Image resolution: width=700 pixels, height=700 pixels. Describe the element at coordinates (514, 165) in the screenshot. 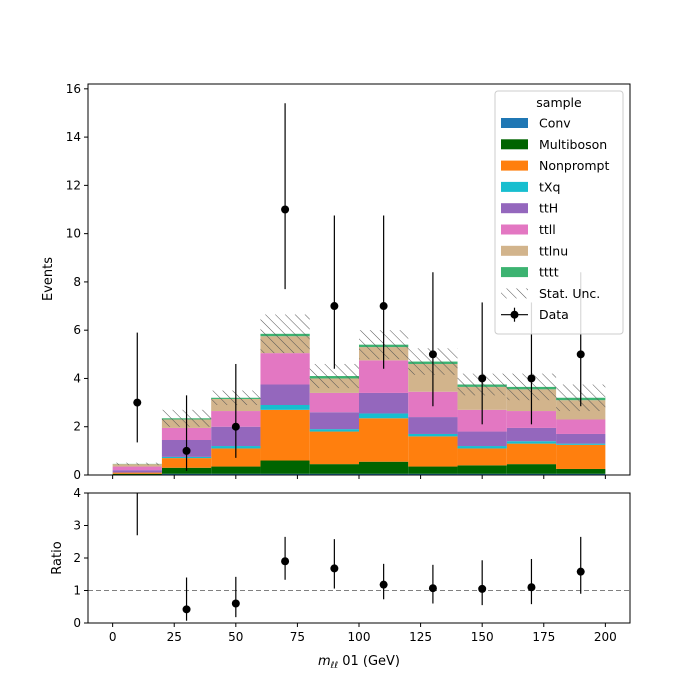

I see `legend-swatch-nonprompt` at that location.